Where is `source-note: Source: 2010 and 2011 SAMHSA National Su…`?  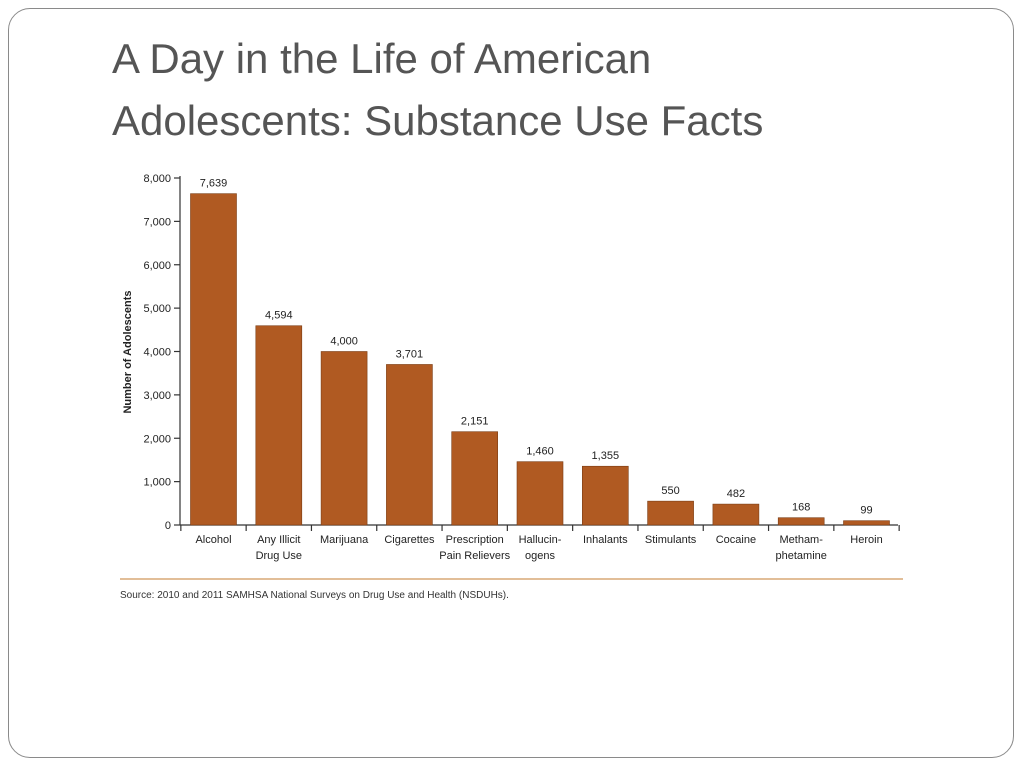 source-note: Source: 2010 and 2011 SAMHSA National Su… is located at coordinates (314, 595).